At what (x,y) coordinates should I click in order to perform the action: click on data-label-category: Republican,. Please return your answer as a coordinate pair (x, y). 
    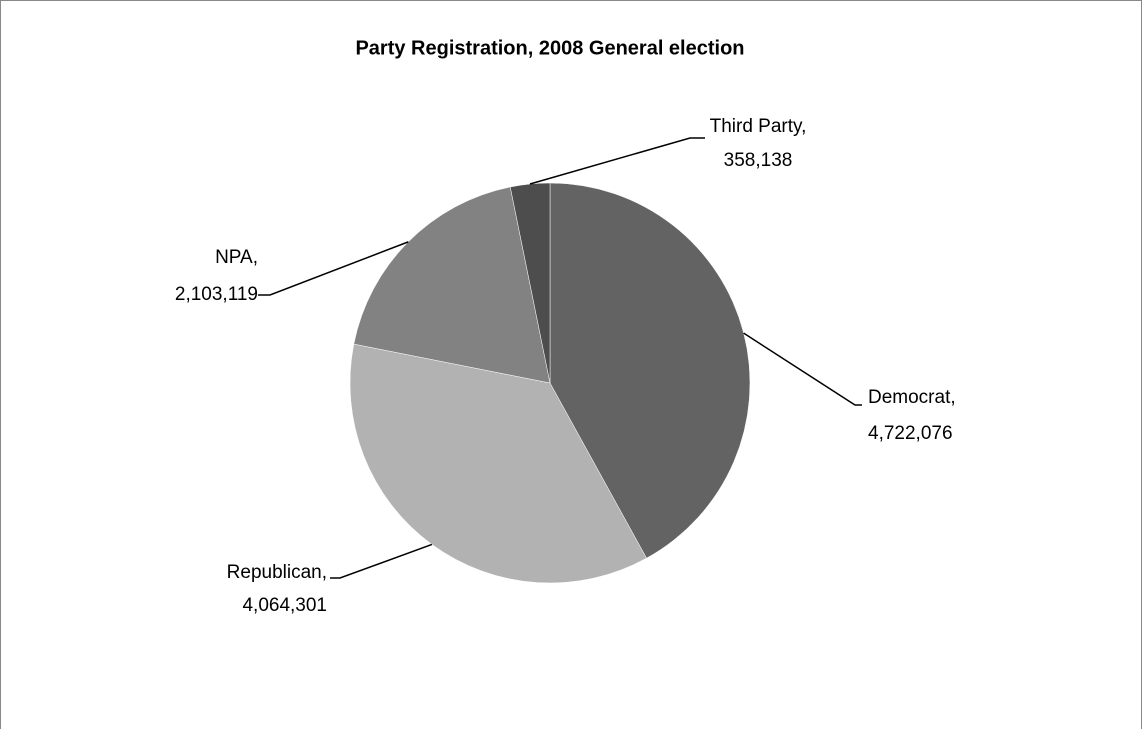
    Looking at the image, I should click on (277, 572).